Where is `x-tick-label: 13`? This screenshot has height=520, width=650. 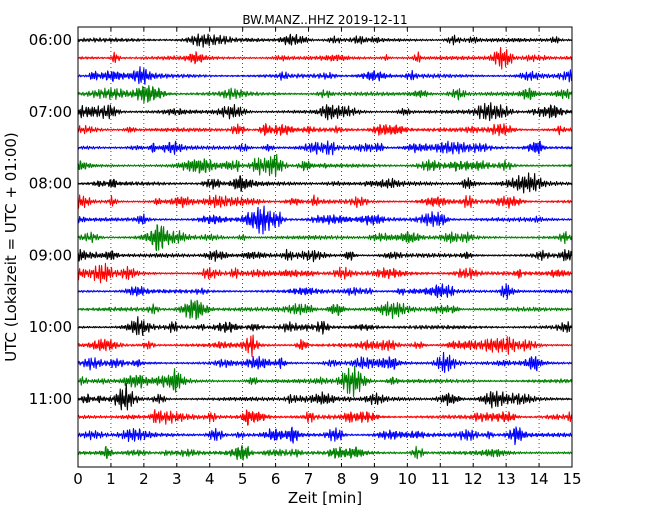 x-tick-label: 13 is located at coordinates (506, 479).